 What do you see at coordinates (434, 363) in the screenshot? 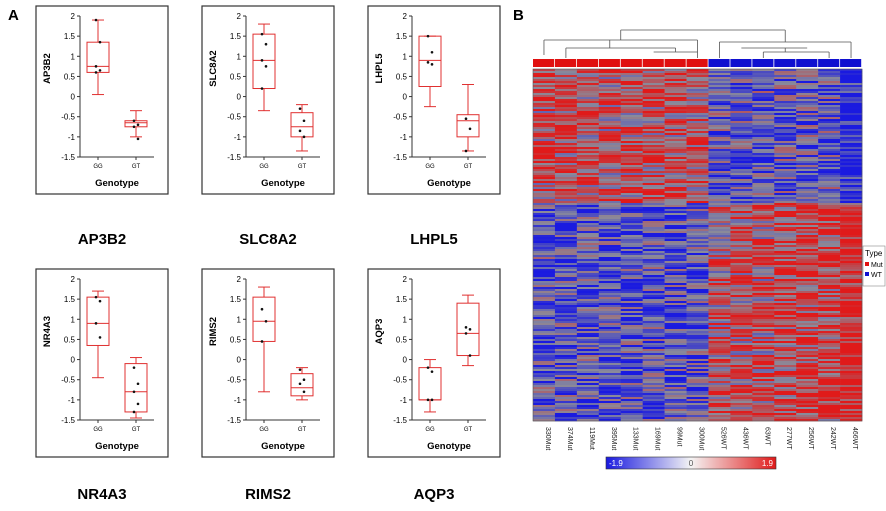
I see `panel-frame` at bounding box center [434, 363].